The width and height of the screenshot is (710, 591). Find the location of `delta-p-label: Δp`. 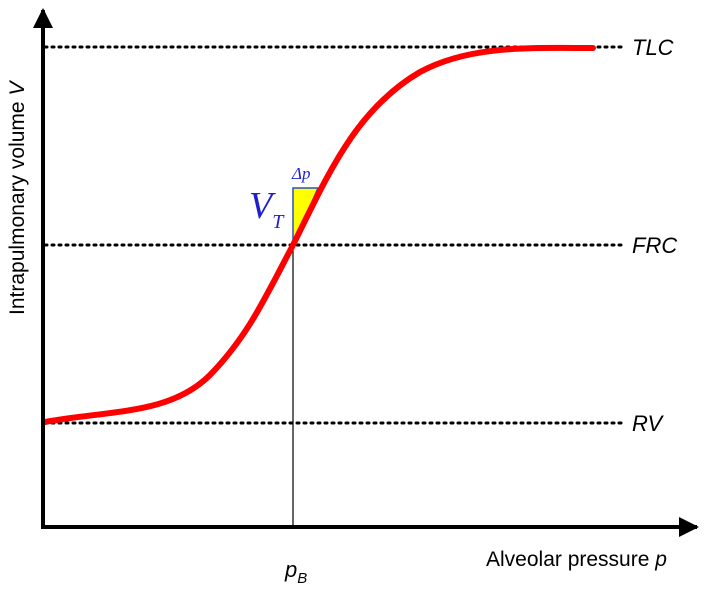

delta-p-label: Δp is located at coordinates (300, 173).